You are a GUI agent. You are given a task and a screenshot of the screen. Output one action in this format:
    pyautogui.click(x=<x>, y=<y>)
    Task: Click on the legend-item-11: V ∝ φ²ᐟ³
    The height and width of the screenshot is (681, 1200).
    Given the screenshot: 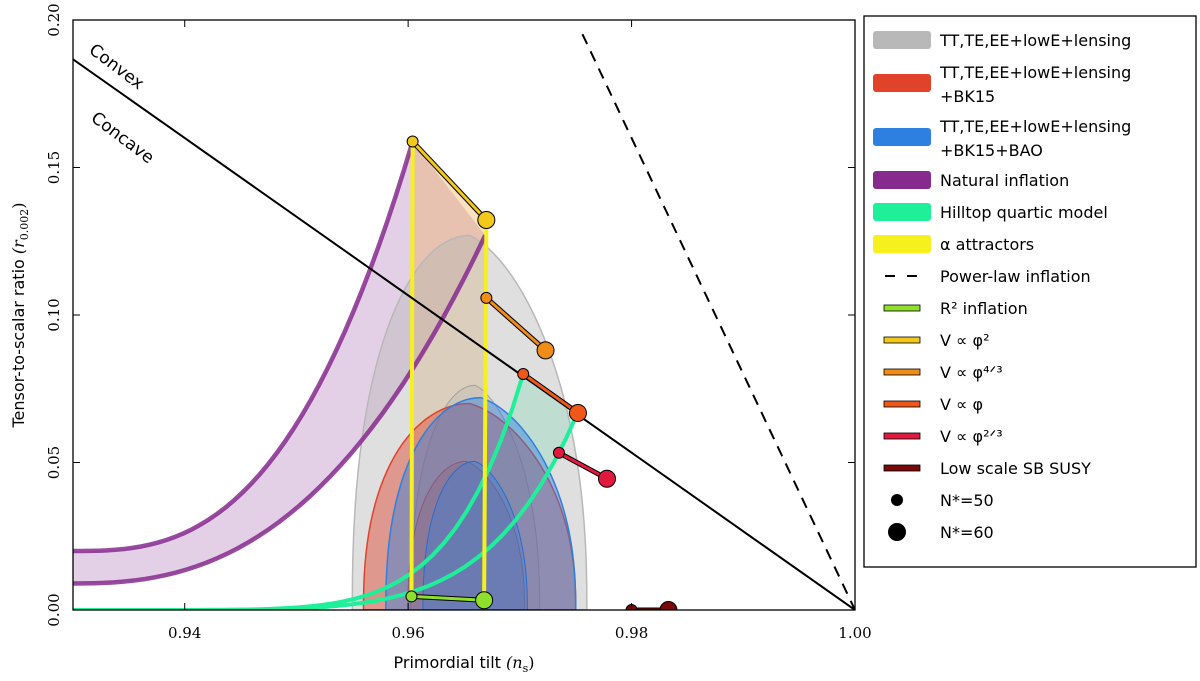 What is the action you would take?
    pyautogui.click(x=943, y=436)
    